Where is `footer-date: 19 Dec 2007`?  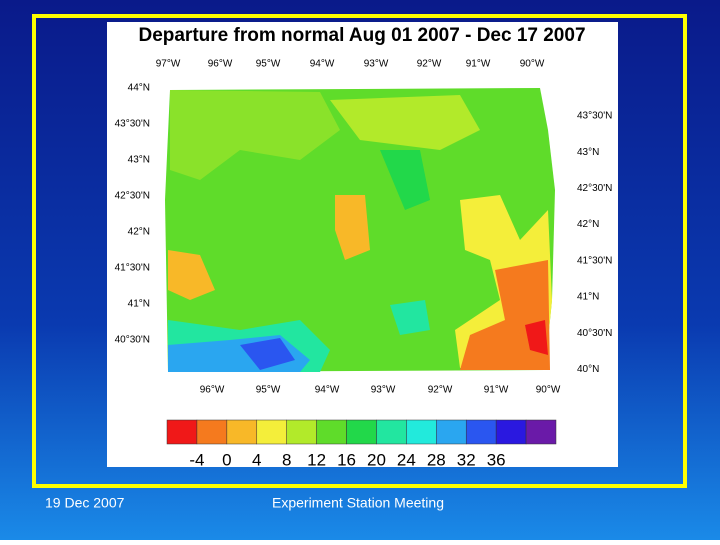 footer-date: 19 Dec 2007 is located at coordinates (85, 503).